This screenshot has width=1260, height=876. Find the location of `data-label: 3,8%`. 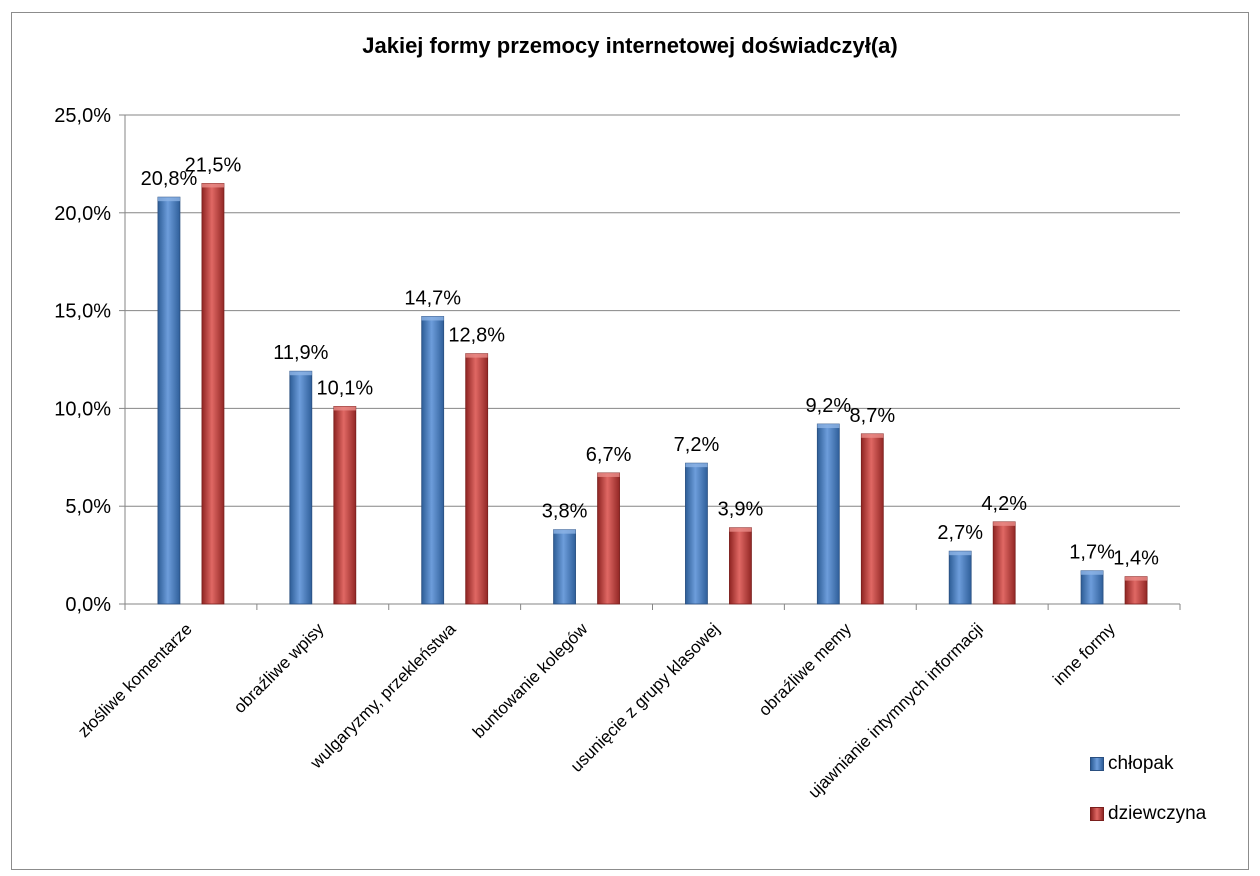

data-label: 3,8% is located at coordinates (565, 512).